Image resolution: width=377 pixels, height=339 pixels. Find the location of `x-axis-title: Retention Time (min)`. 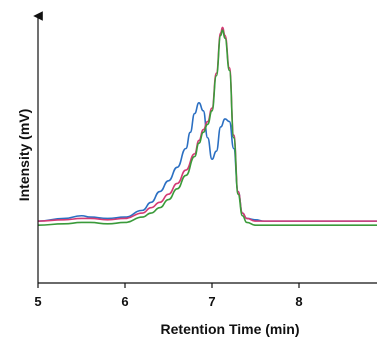

x-axis-title: Retention Time (min) is located at coordinates (230, 329).